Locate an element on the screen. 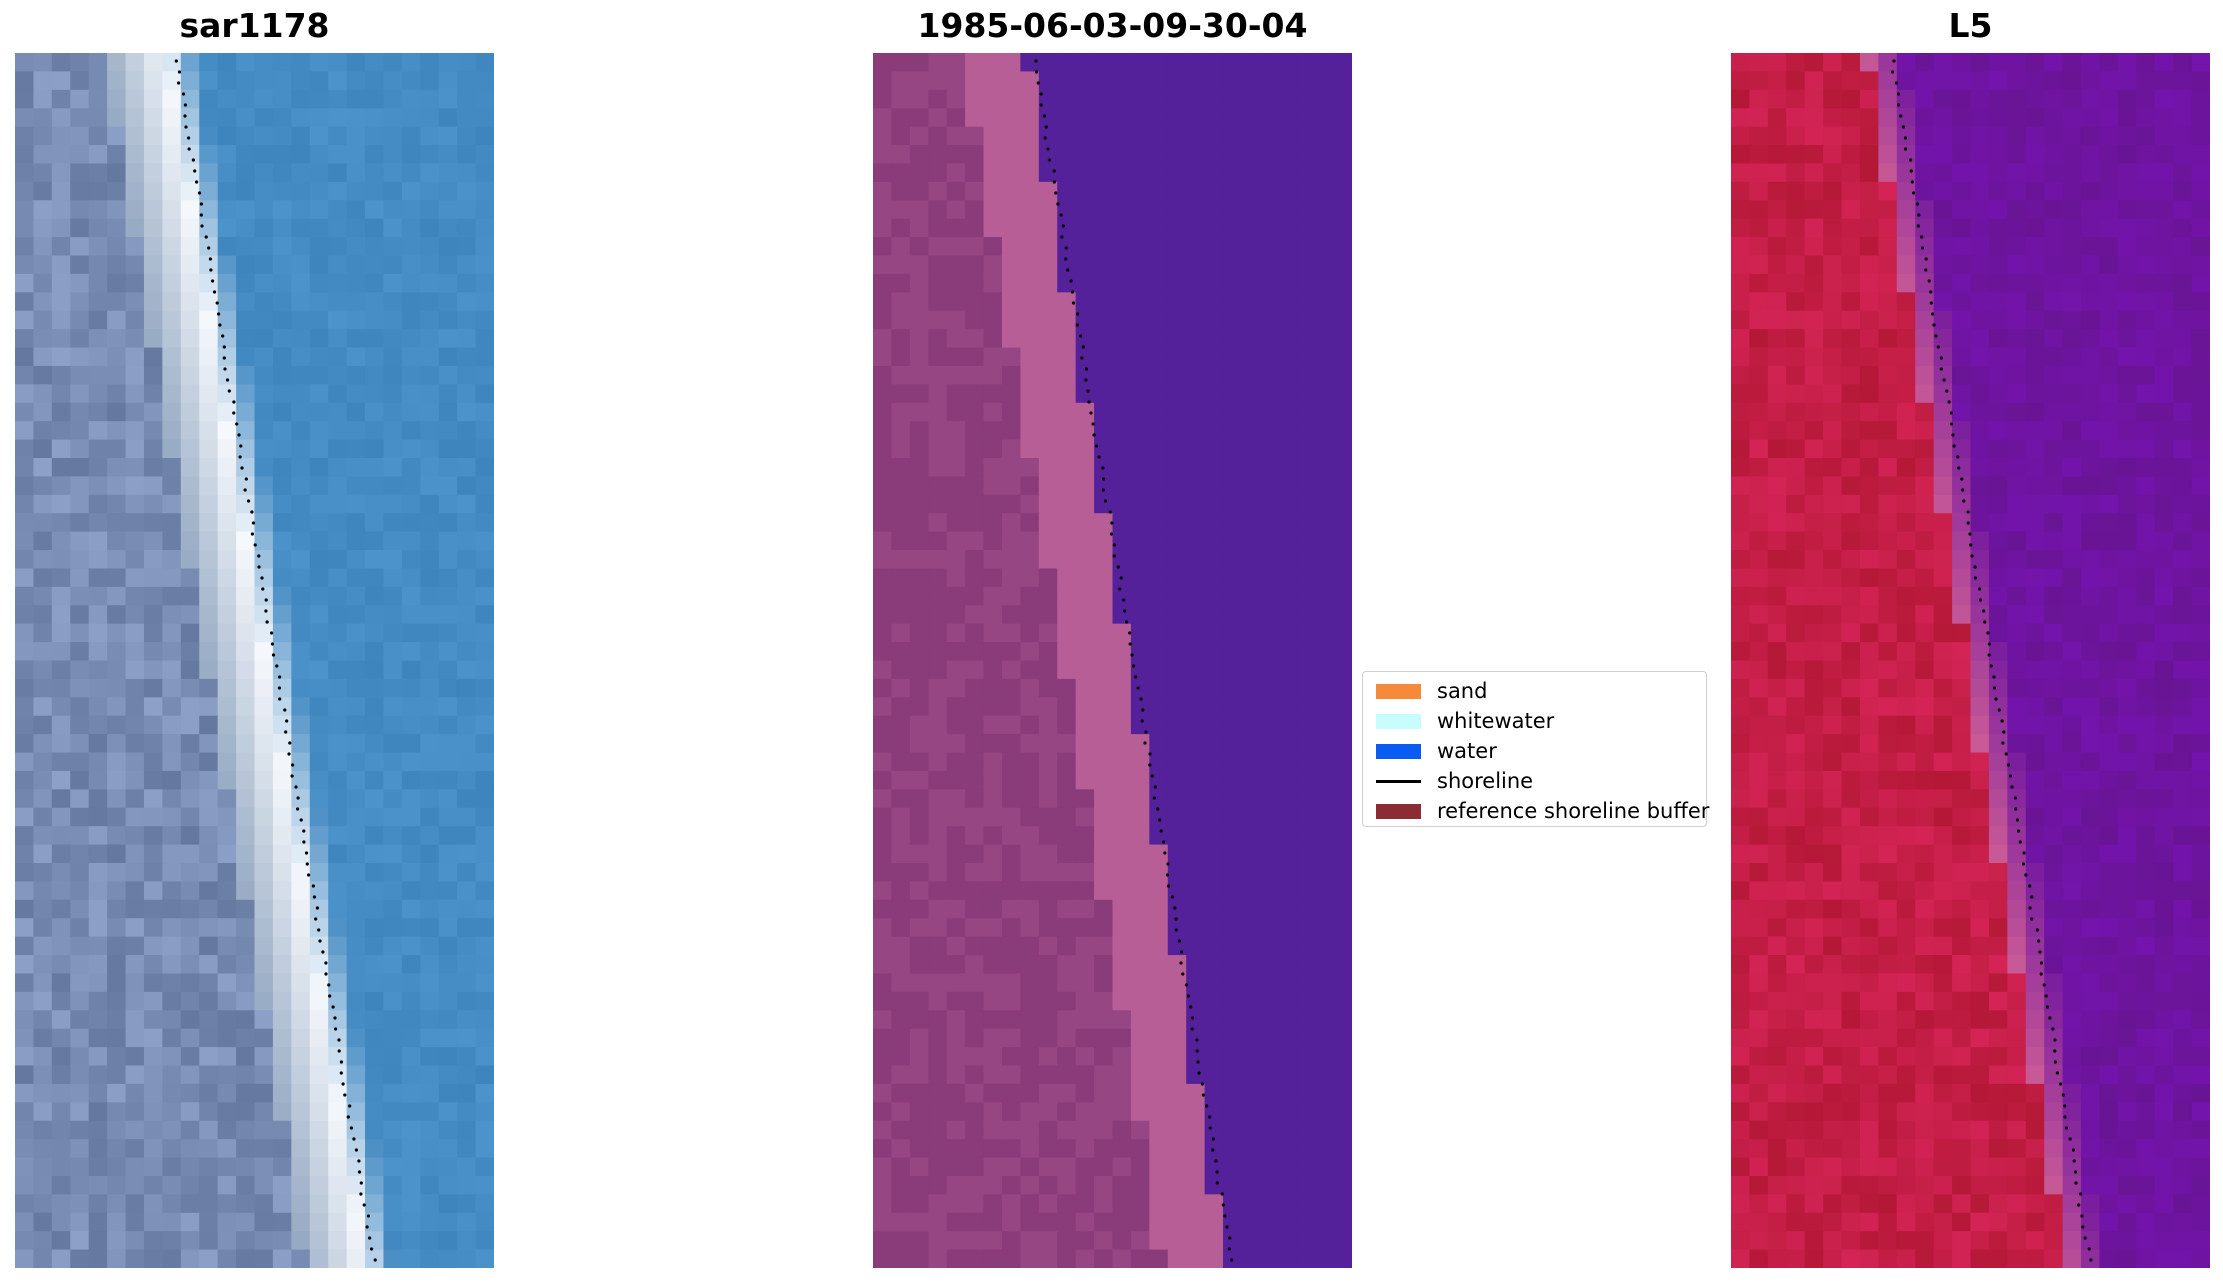 This screenshot has width=2223, height=1283. whitewater-swatch is located at coordinates (1398, 721).